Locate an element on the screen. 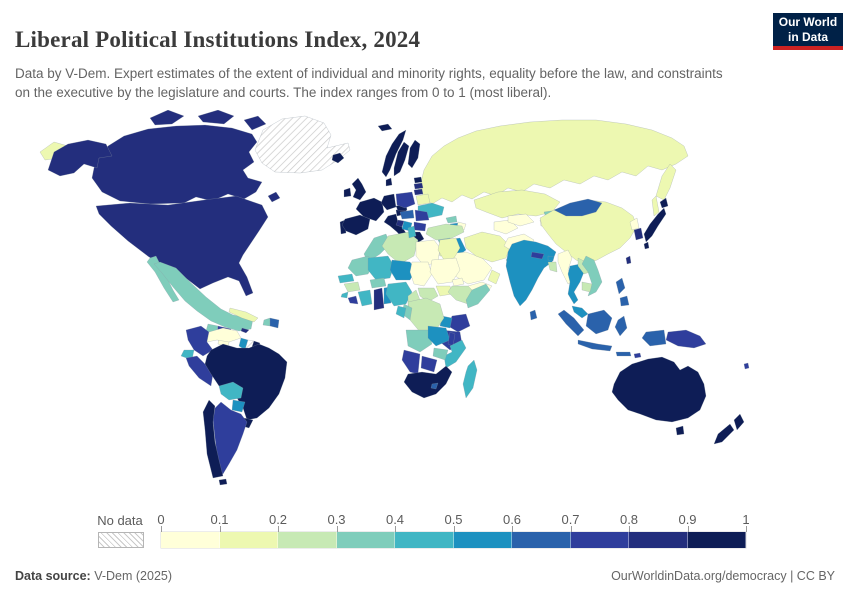 The image size is (850, 600). country-zambia is located at coordinates (439, 336).